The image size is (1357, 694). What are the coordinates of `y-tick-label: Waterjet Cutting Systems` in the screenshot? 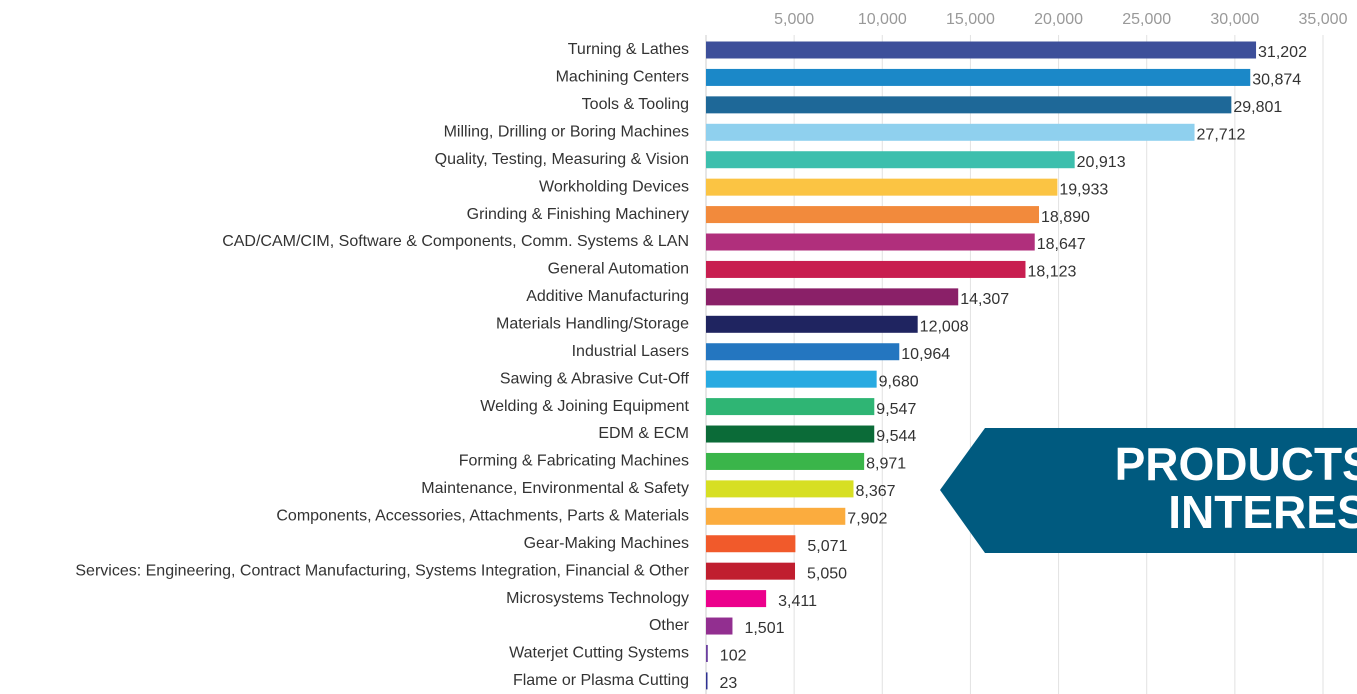 It's located at (599, 653).